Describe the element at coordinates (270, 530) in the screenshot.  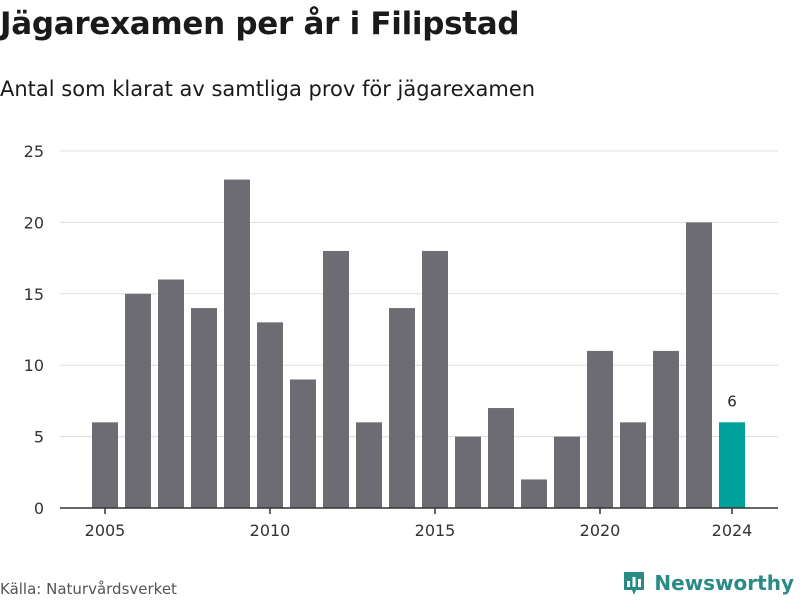
I see `x-tick-label: 2010` at that location.